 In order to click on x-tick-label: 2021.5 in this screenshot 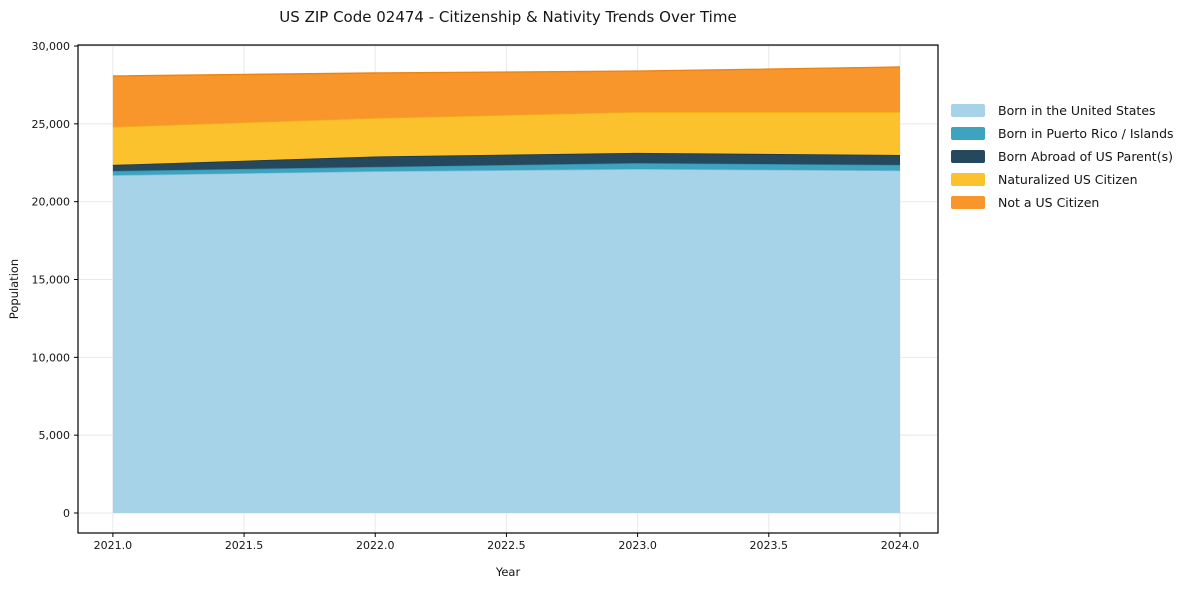, I will do `click(244, 545)`.